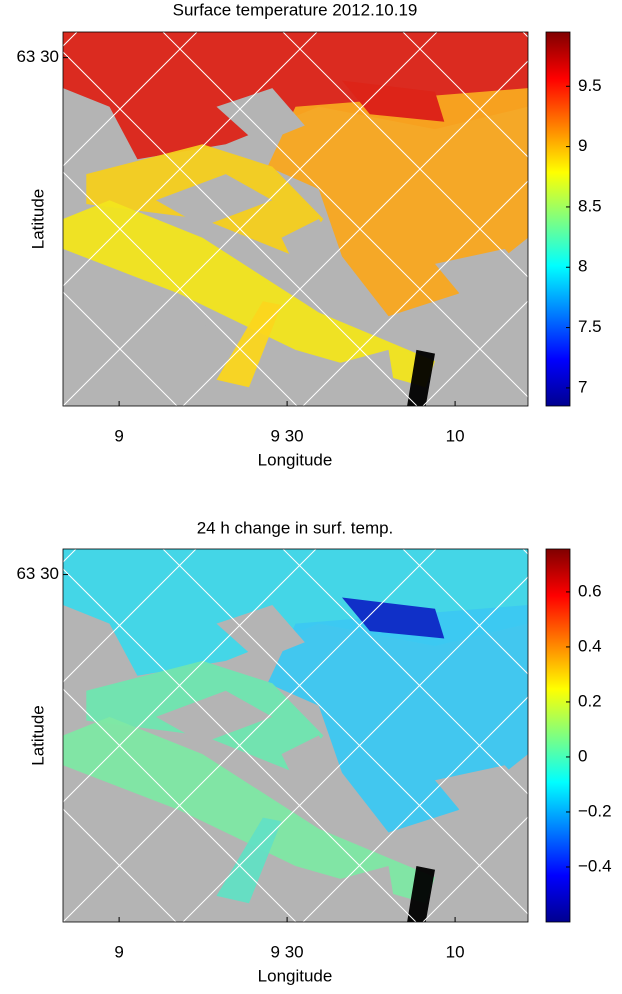 The image size is (622, 994). Describe the element at coordinates (590, 205) in the screenshot. I see `colorbar-tick-label: 8.5` at that location.